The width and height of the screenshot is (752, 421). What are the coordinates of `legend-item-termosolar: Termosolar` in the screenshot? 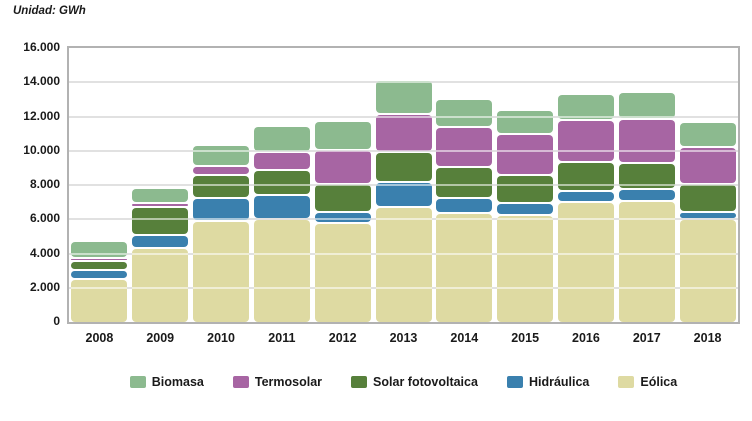 It's located at (277, 381).